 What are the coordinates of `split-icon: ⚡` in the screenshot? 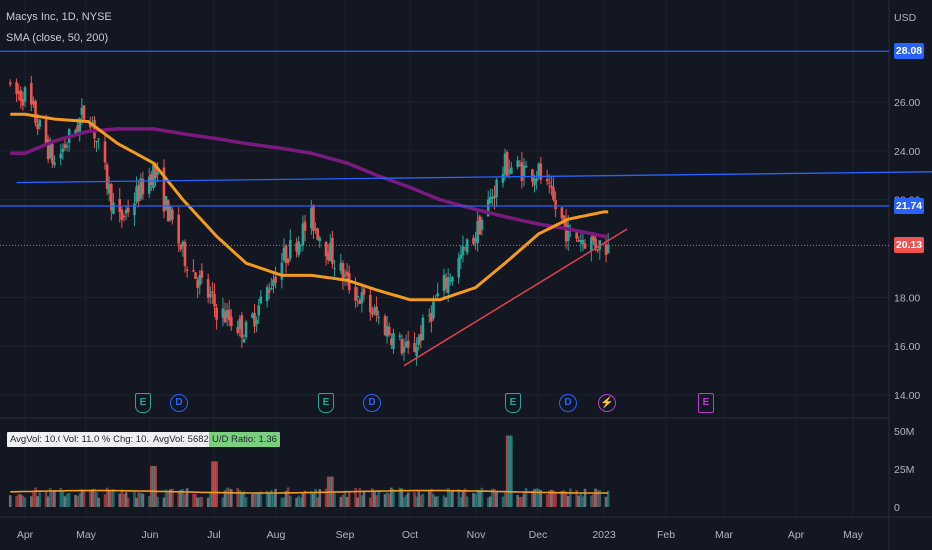 It's located at (607, 403).